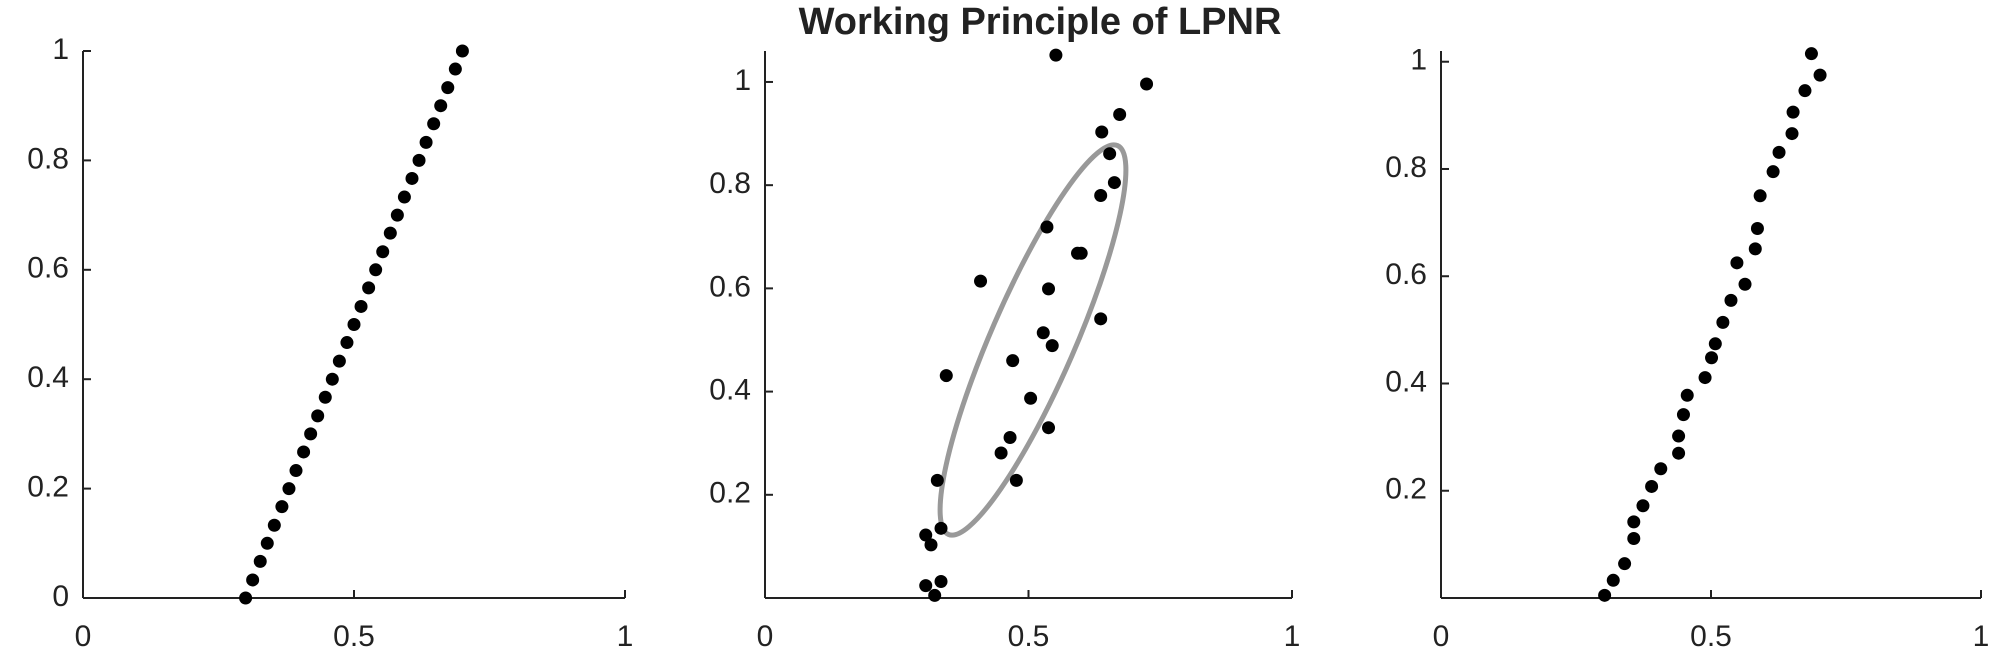 Image resolution: width=2000 pixels, height=664 pixels. I want to click on y-tick-label: 1, so click(1418, 60).